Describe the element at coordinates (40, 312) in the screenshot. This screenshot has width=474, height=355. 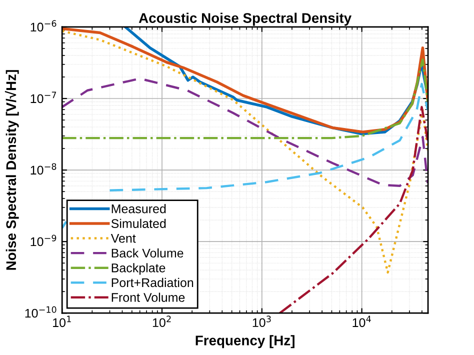
I see `y-tick-label: 10$^{−10}$` at that location.